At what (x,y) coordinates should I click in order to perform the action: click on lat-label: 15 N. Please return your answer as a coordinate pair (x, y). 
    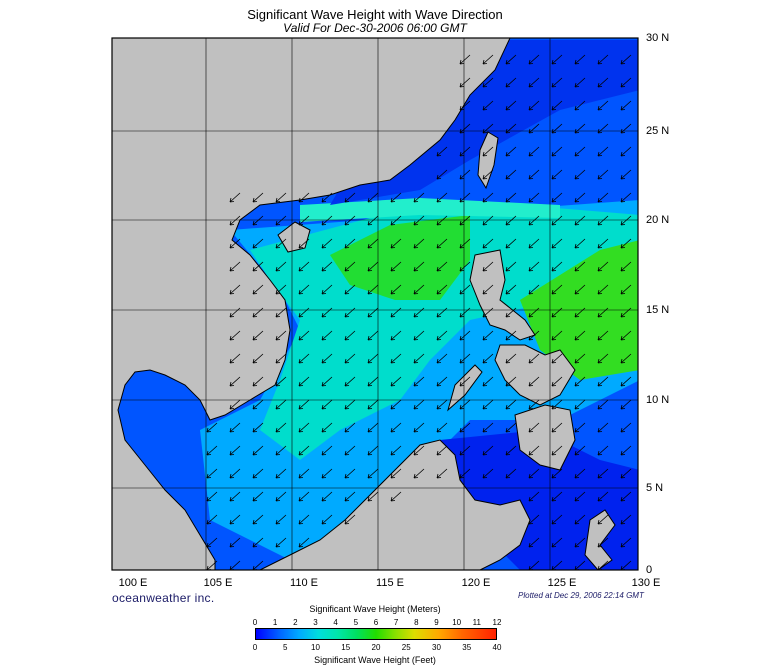
    Looking at the image, I should click on (658, 310).